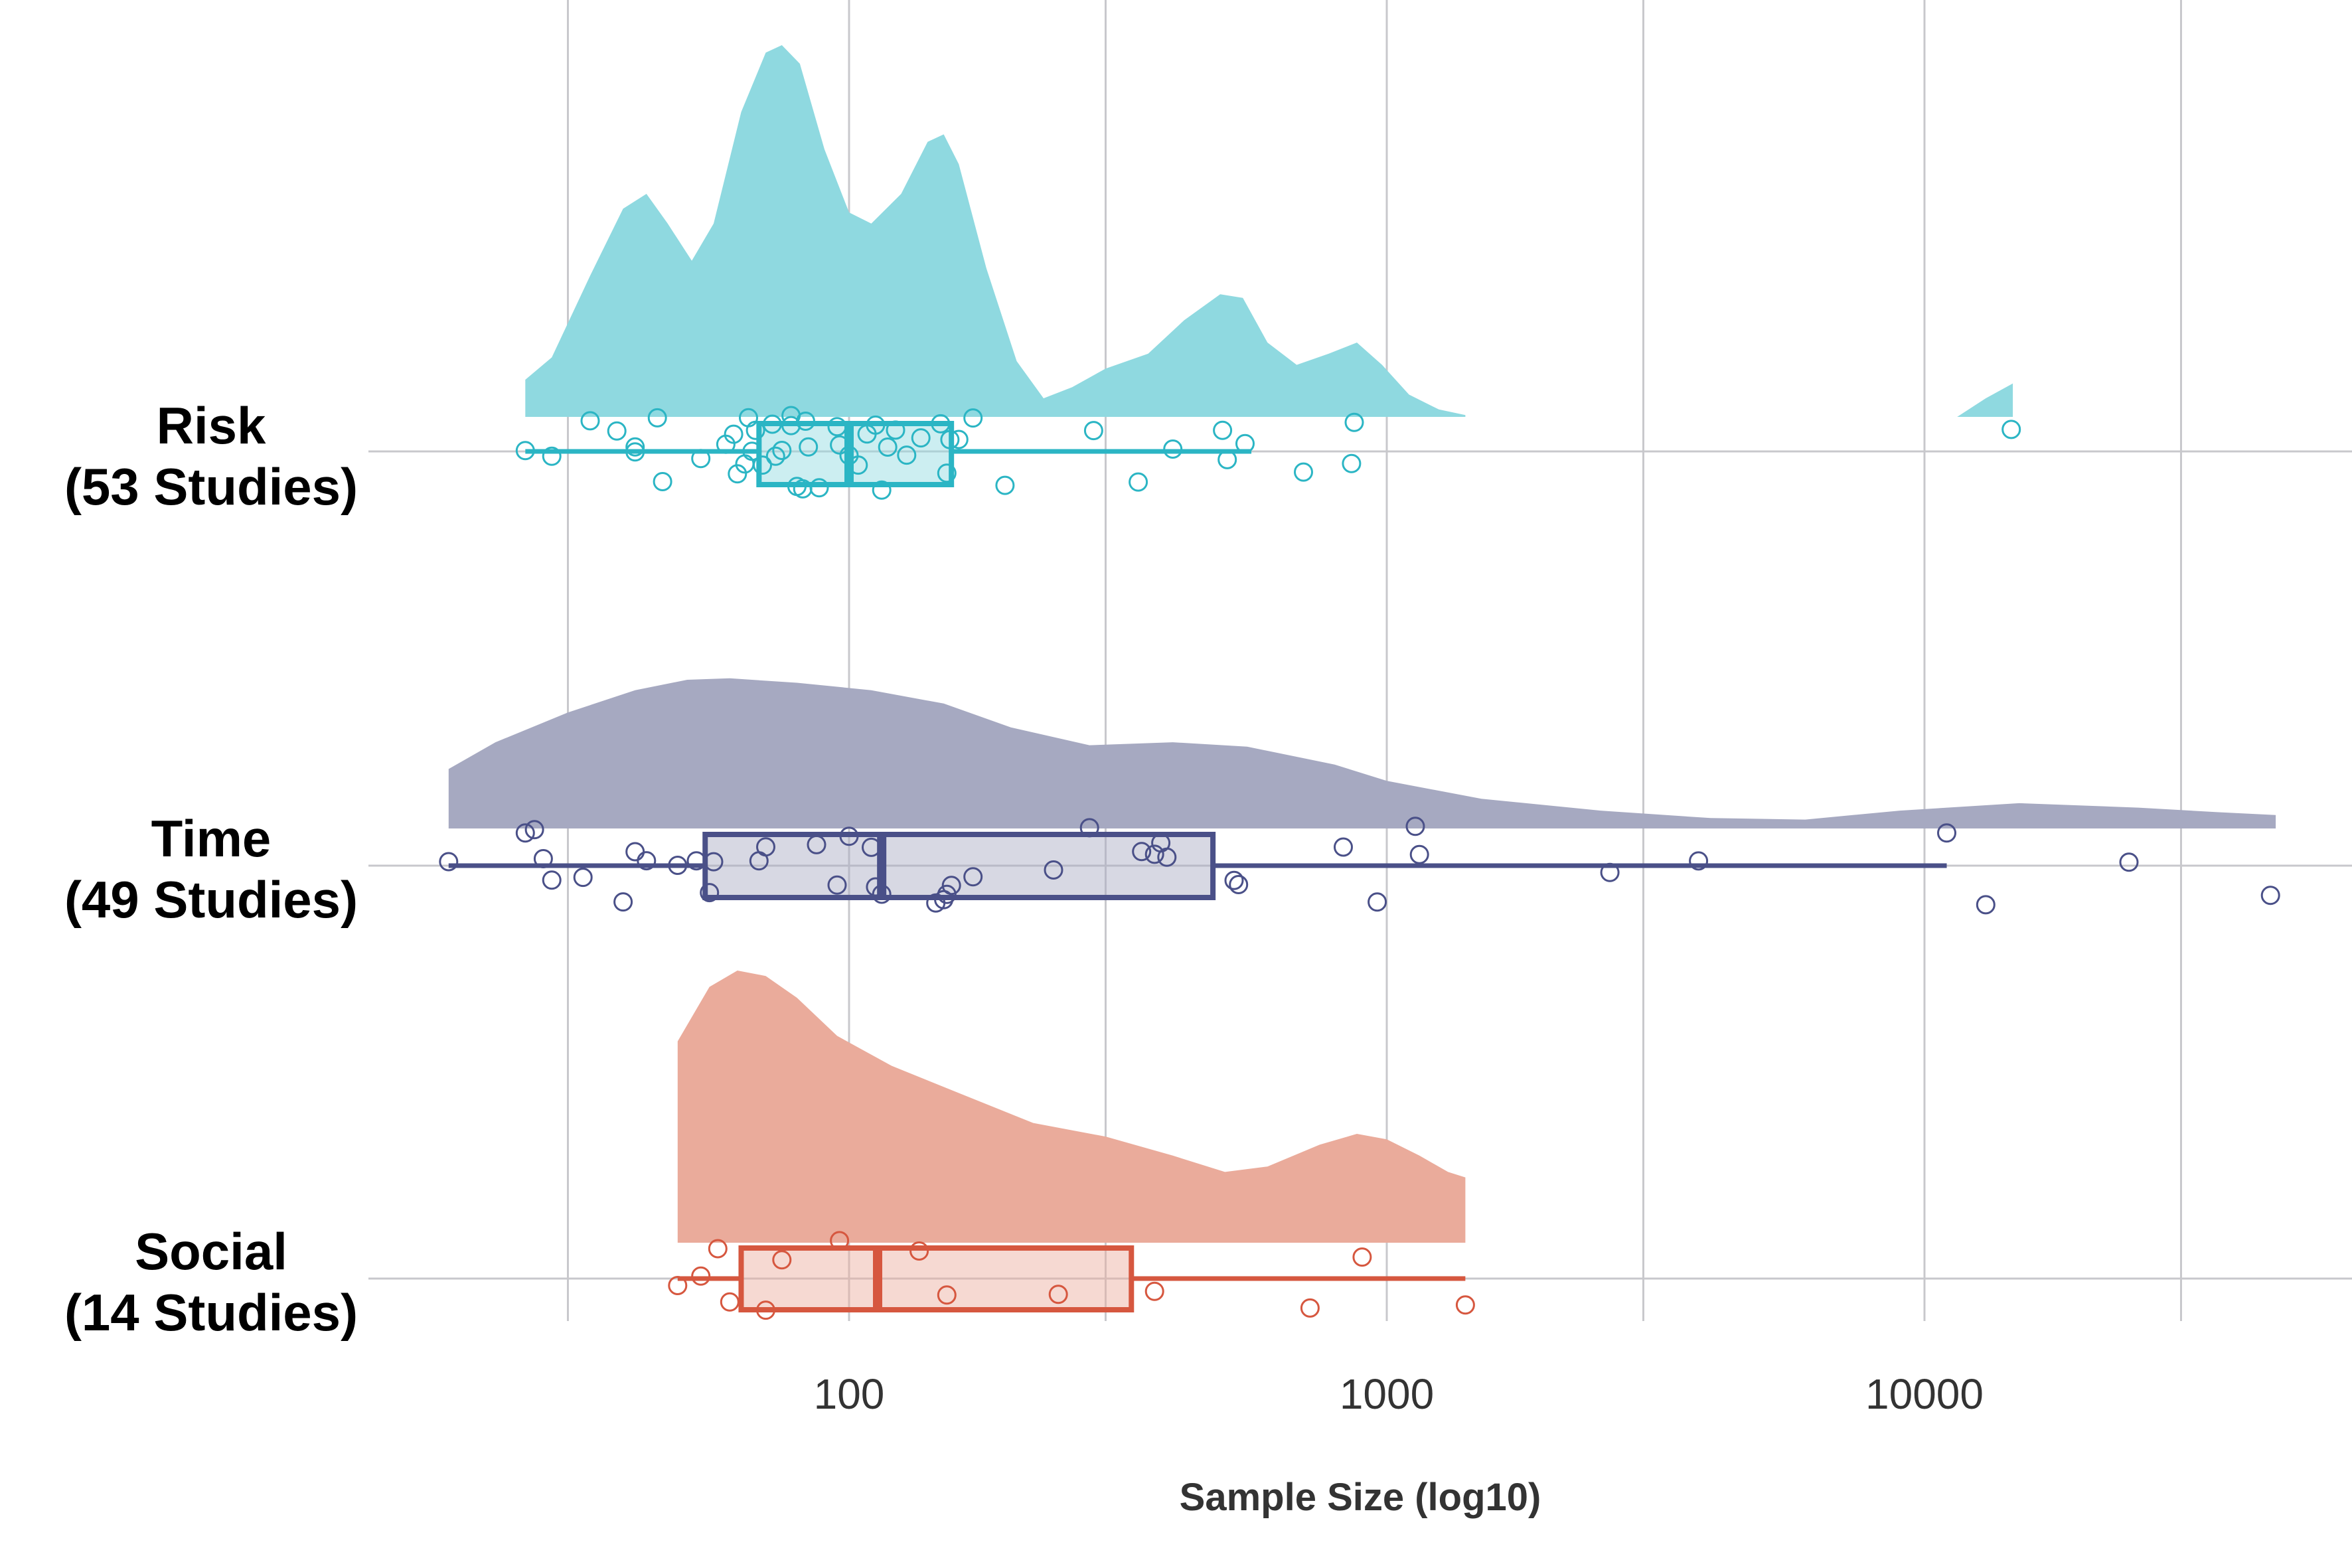  What do you see at coordinates (1387, 1394) in the screenshot?
I see `x-tick-label-1000: 1000` at bounding box center [1387, 1394].